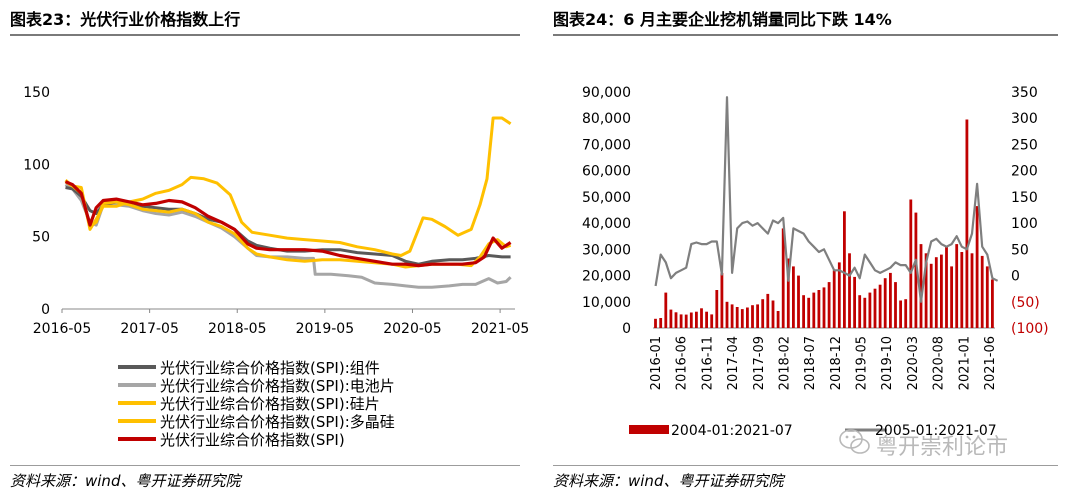 The width and height of the screenshot is (1067, 492). What do you see at coordinates (500, 329) in the screenshot?
I see `x-tick-label: 2021-05` at bounding box center [500, 329].